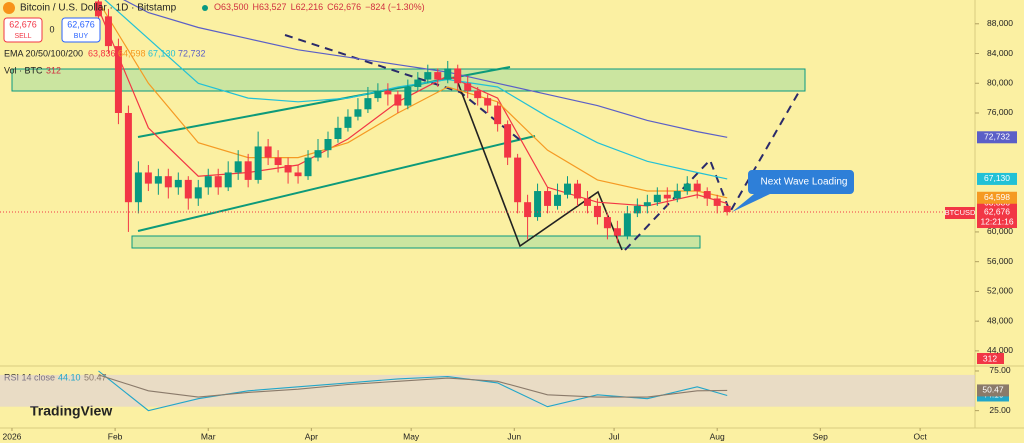 The width and height of the screenshot is (1024, 443). What do you see at coordinates (1000, 370) in the screenshot?
I see `rsi-tick-label: 75.00` at bounding box center [1000, 370].